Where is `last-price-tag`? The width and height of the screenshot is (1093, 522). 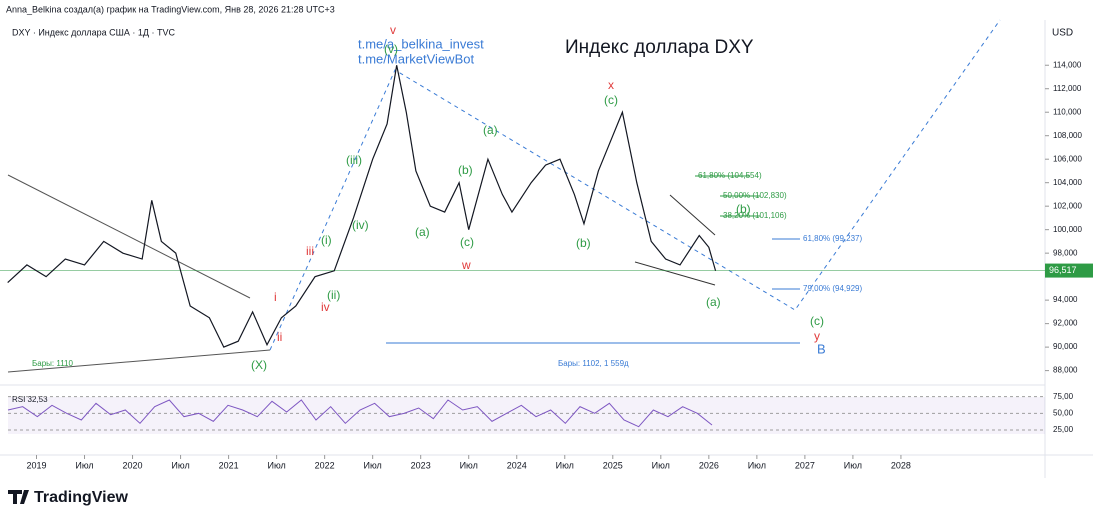 last-price-tag is located at coordinates (1069, 270).